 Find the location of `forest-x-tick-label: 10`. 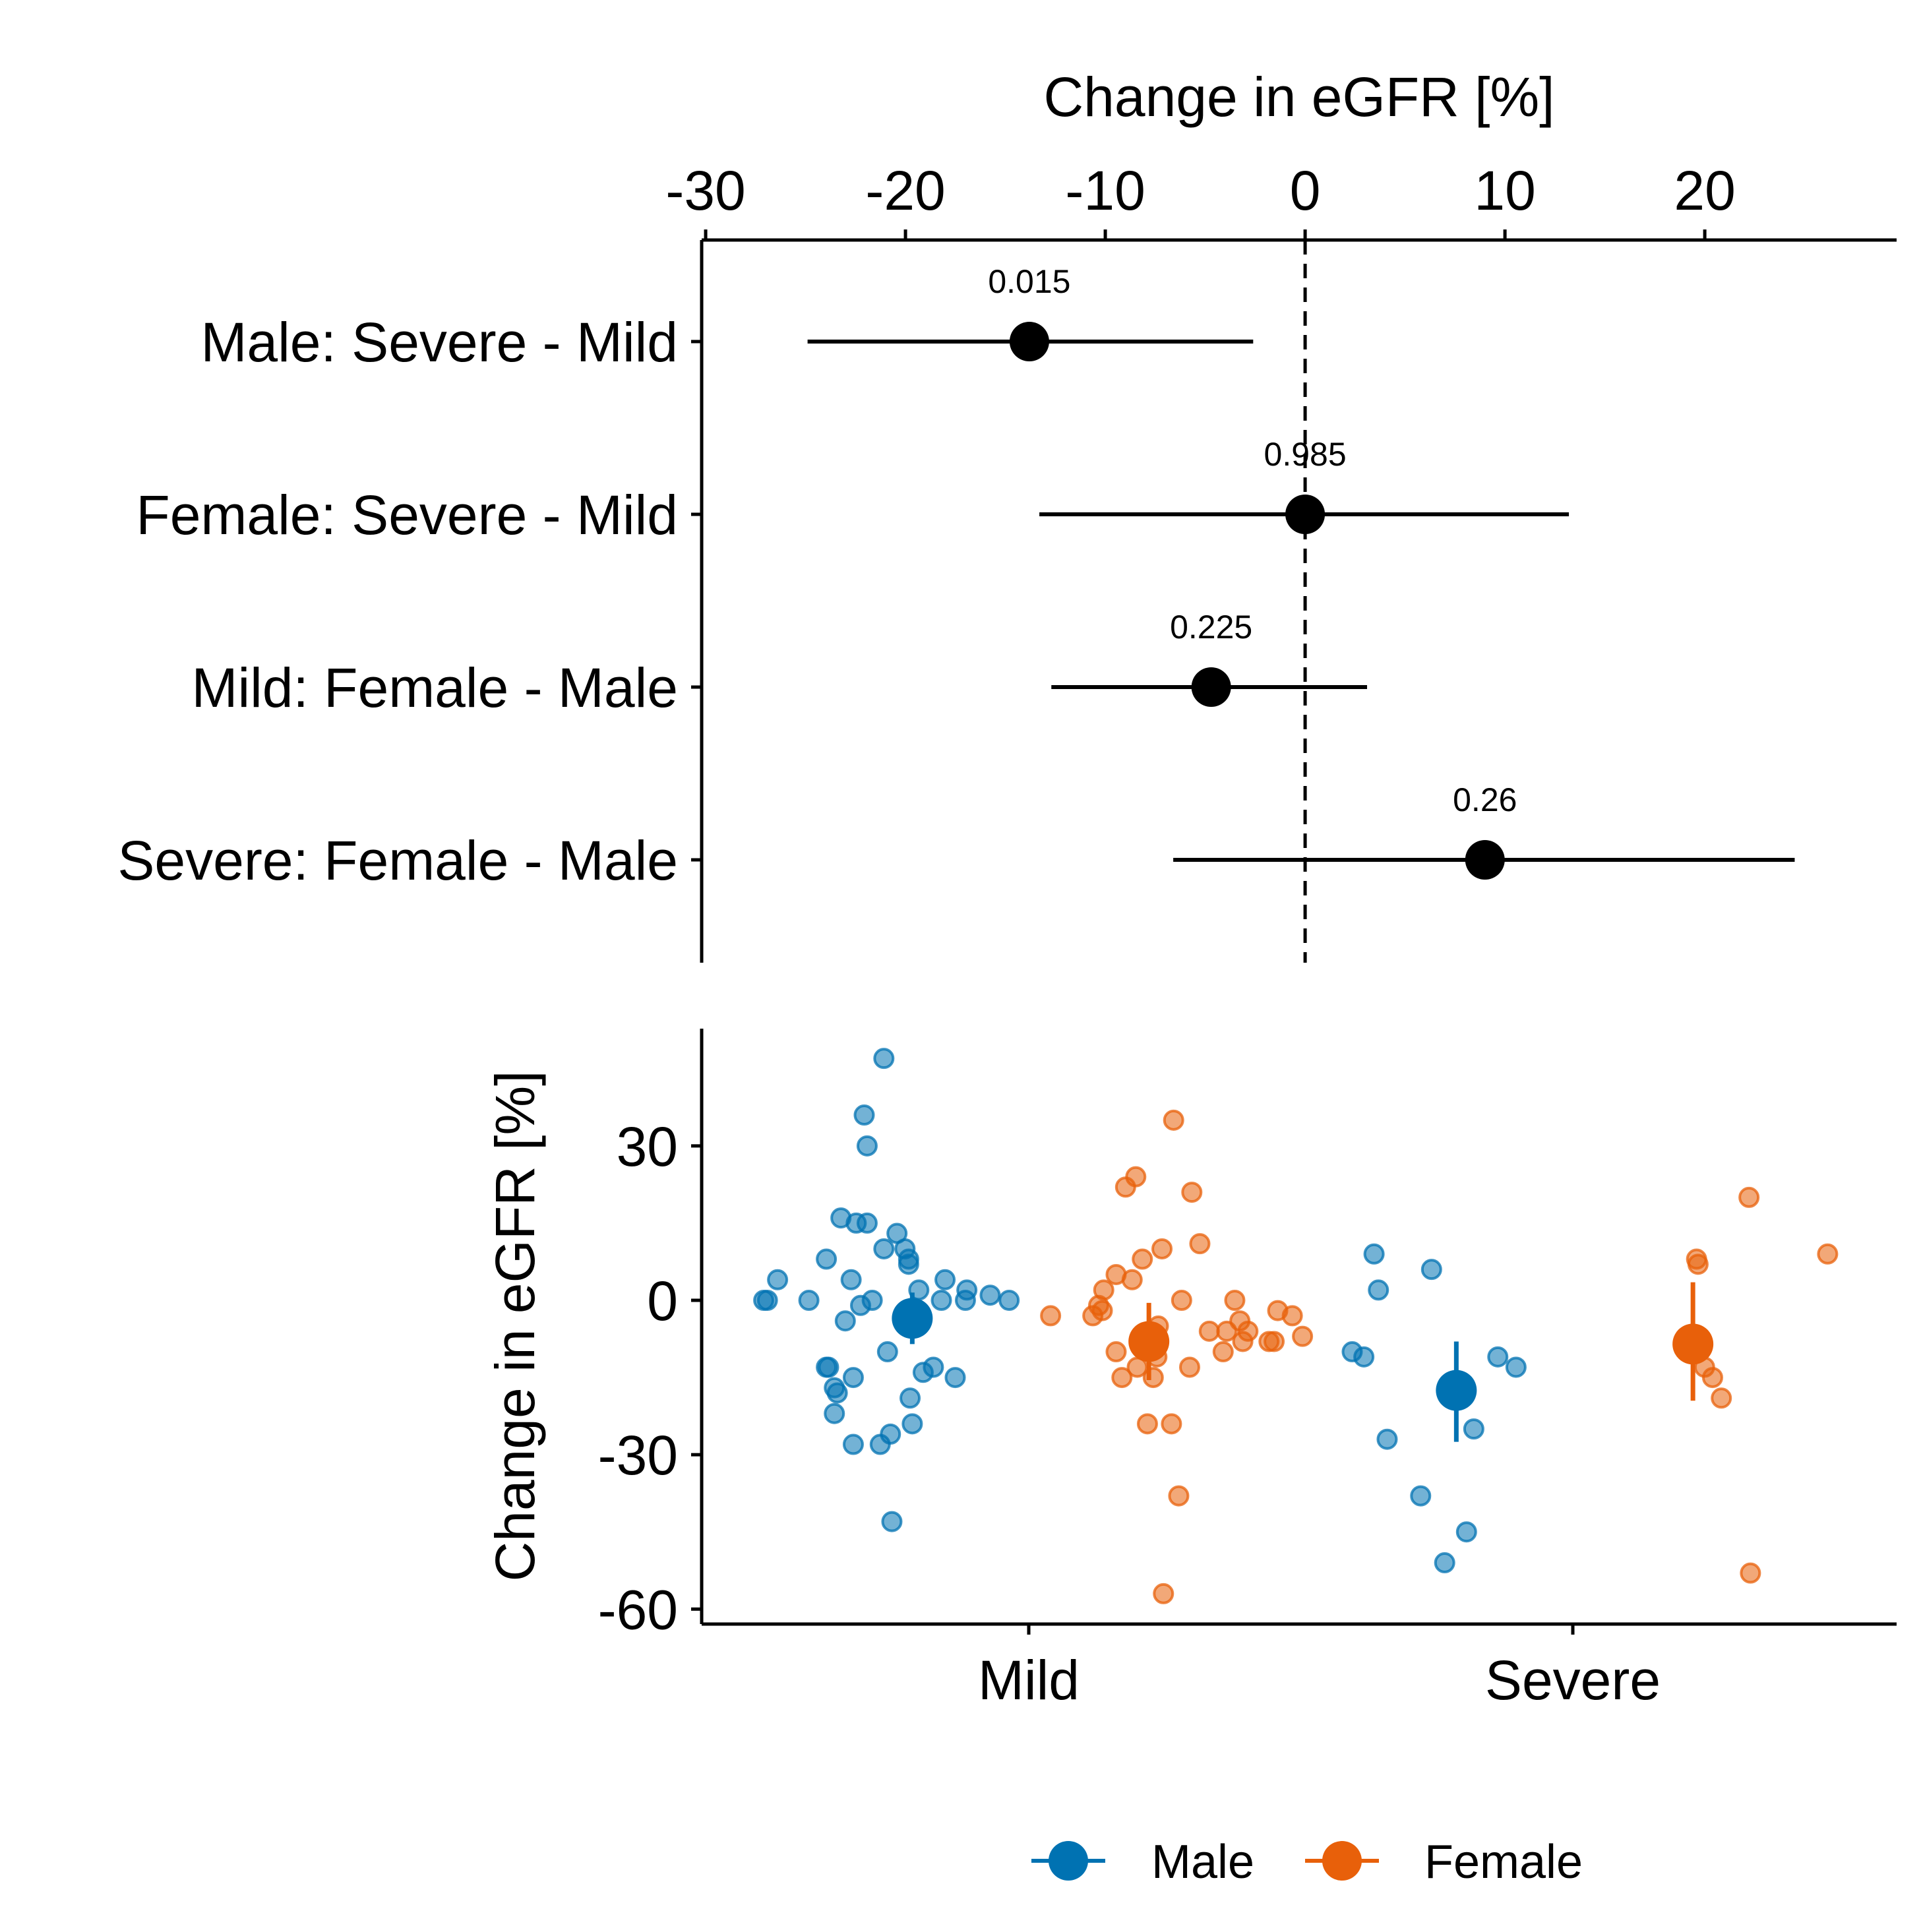

forest-x-tick-label: 10 is located at coordinates (1505, 191).